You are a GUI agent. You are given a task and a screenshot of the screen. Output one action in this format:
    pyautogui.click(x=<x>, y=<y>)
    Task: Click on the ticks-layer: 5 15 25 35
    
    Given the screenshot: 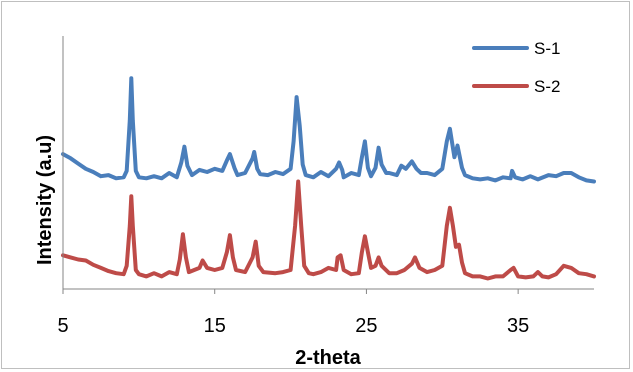 What is the action you would take?
    pyautogui.click(x=293, y=313)
    